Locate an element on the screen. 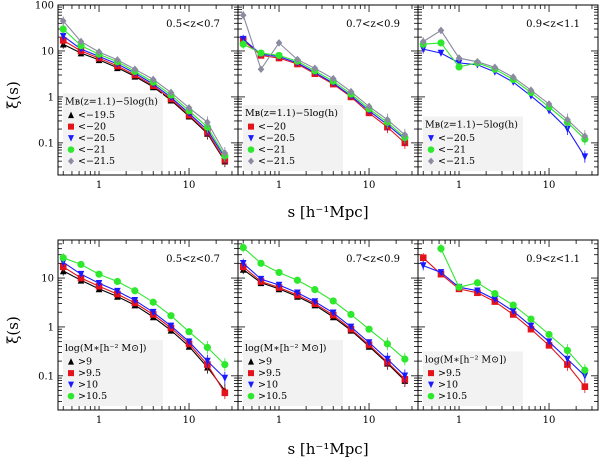 The height and width of the screenshot is (465, 600). y-tick-label: 100 is located at coordinates (44, 6).